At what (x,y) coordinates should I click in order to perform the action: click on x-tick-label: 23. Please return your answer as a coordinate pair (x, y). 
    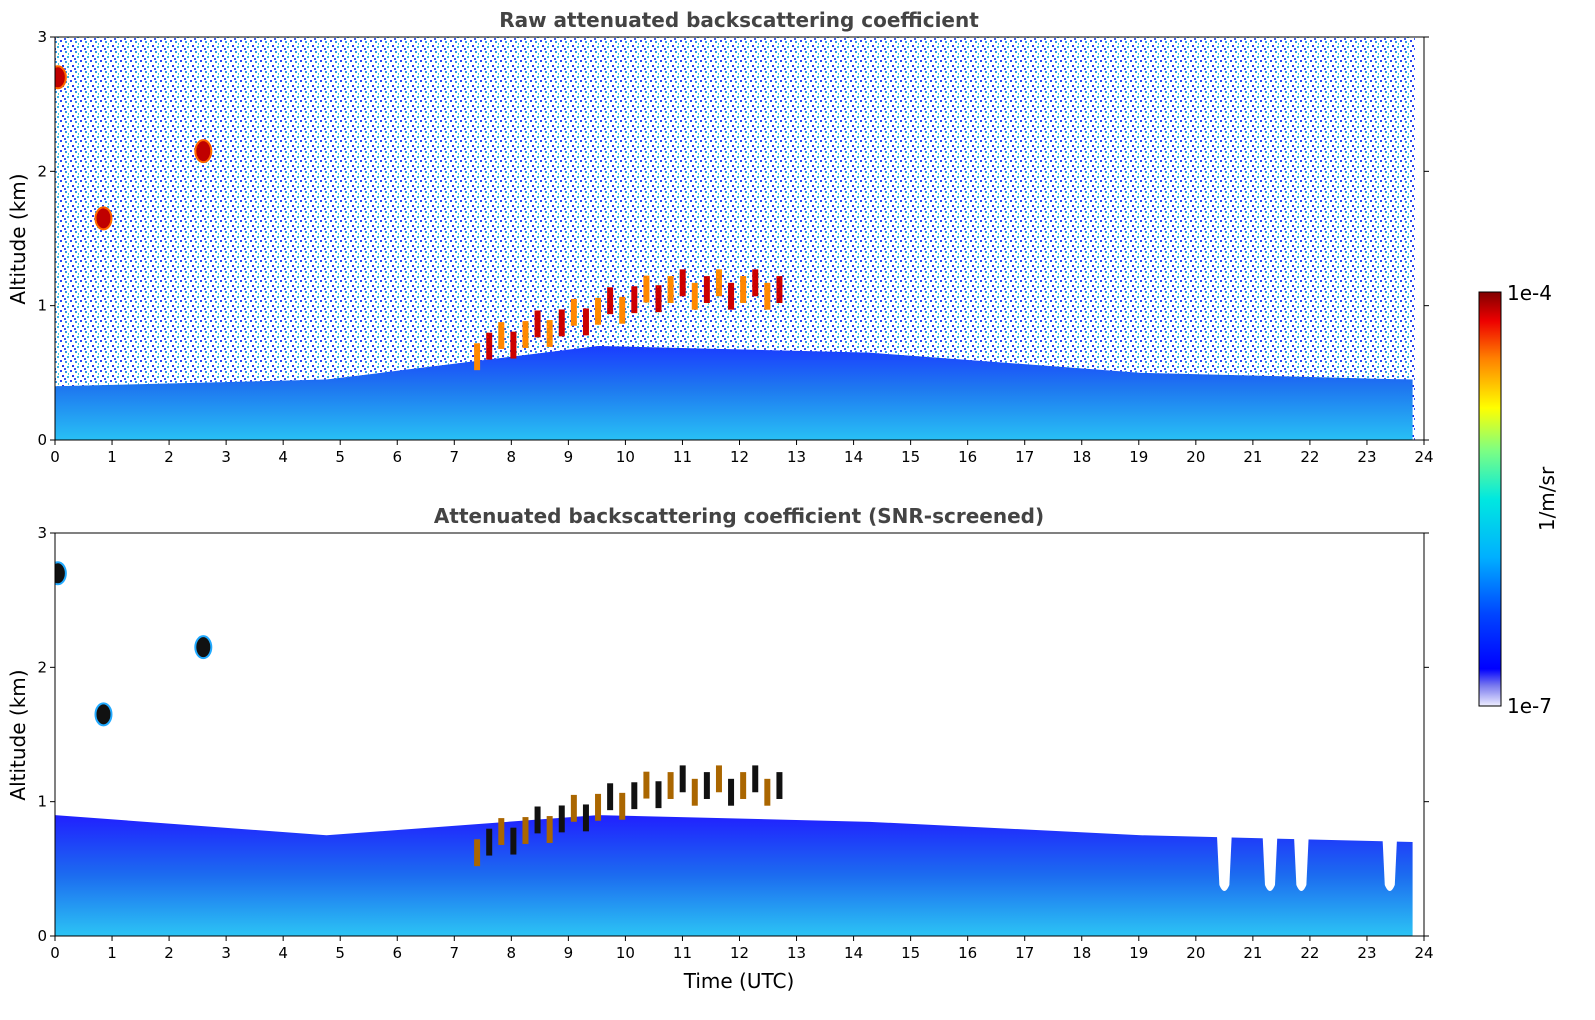
    Looking at the image, I should click on (1366, 953).